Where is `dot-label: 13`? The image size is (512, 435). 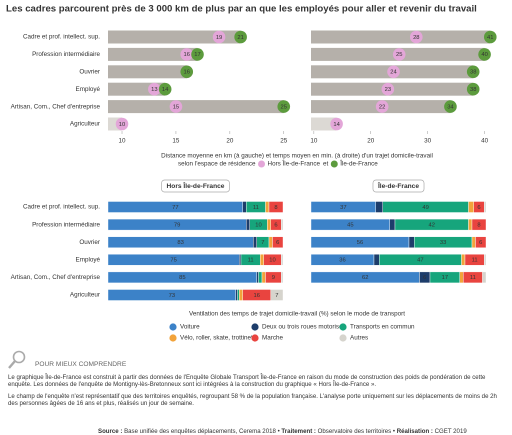 dot-label: 13 is located at coordinates (154, 90).